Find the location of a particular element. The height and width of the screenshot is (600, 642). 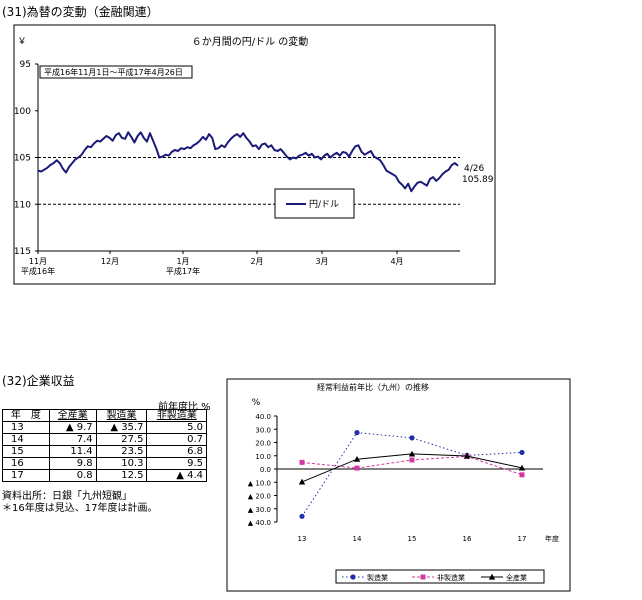

fx-end-value: 105.89 is located at coordinates (478, 180).